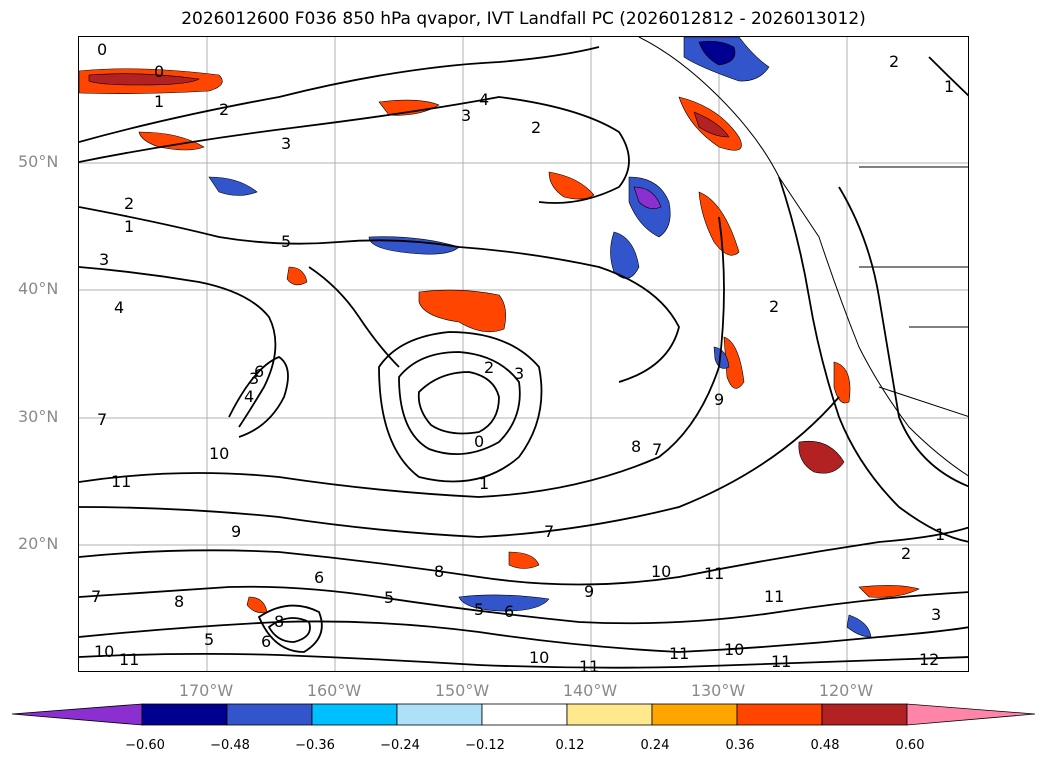 Image resolution: width=1047 pixels, height=765 pixels. What do you see at coordinates (38, 543) in the screenshot?
I see `lat-label: 20°N` at bounding box center [38, 543].